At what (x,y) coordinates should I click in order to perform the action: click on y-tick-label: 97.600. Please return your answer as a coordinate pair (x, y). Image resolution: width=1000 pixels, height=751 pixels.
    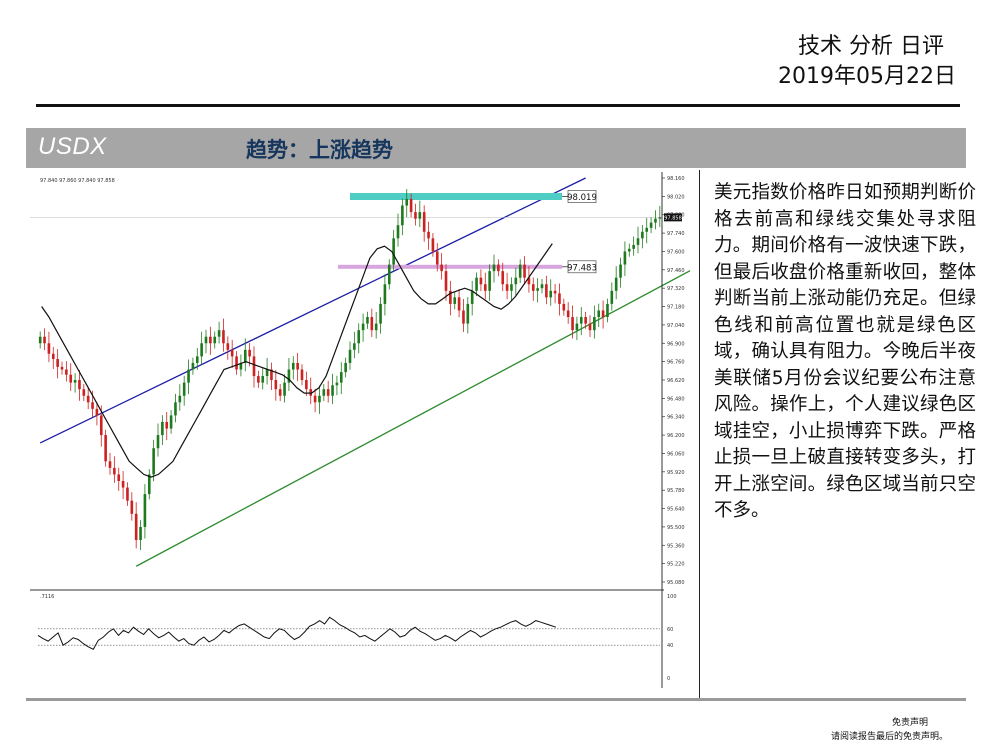
    Looking at the image, I should click on (676, 252).